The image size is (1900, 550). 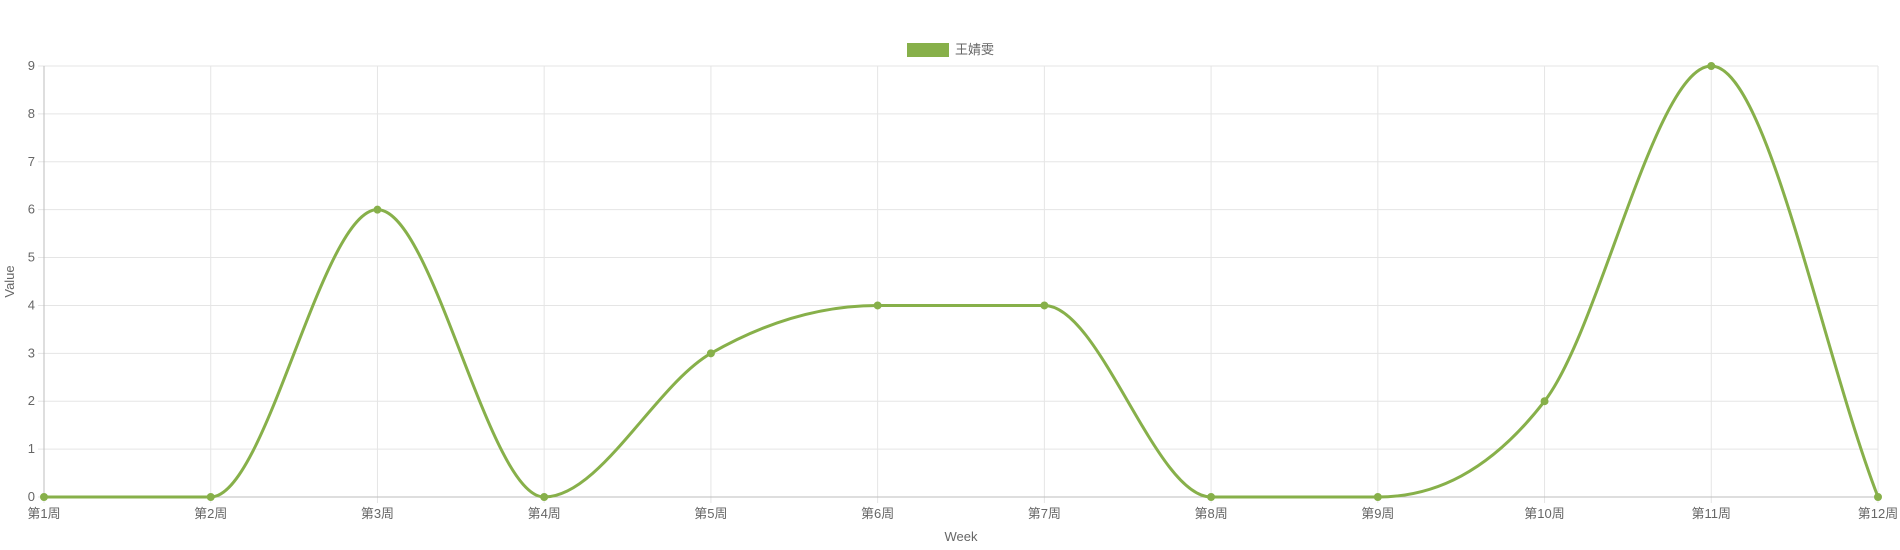 I want to click on legend-swatch, so click(x=928, y=50).